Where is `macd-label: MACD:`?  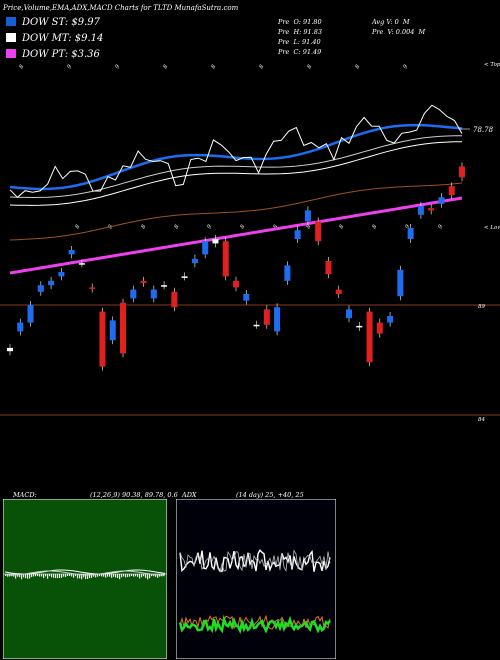 macd-label: MACD: is located at coordinates (25, 495).